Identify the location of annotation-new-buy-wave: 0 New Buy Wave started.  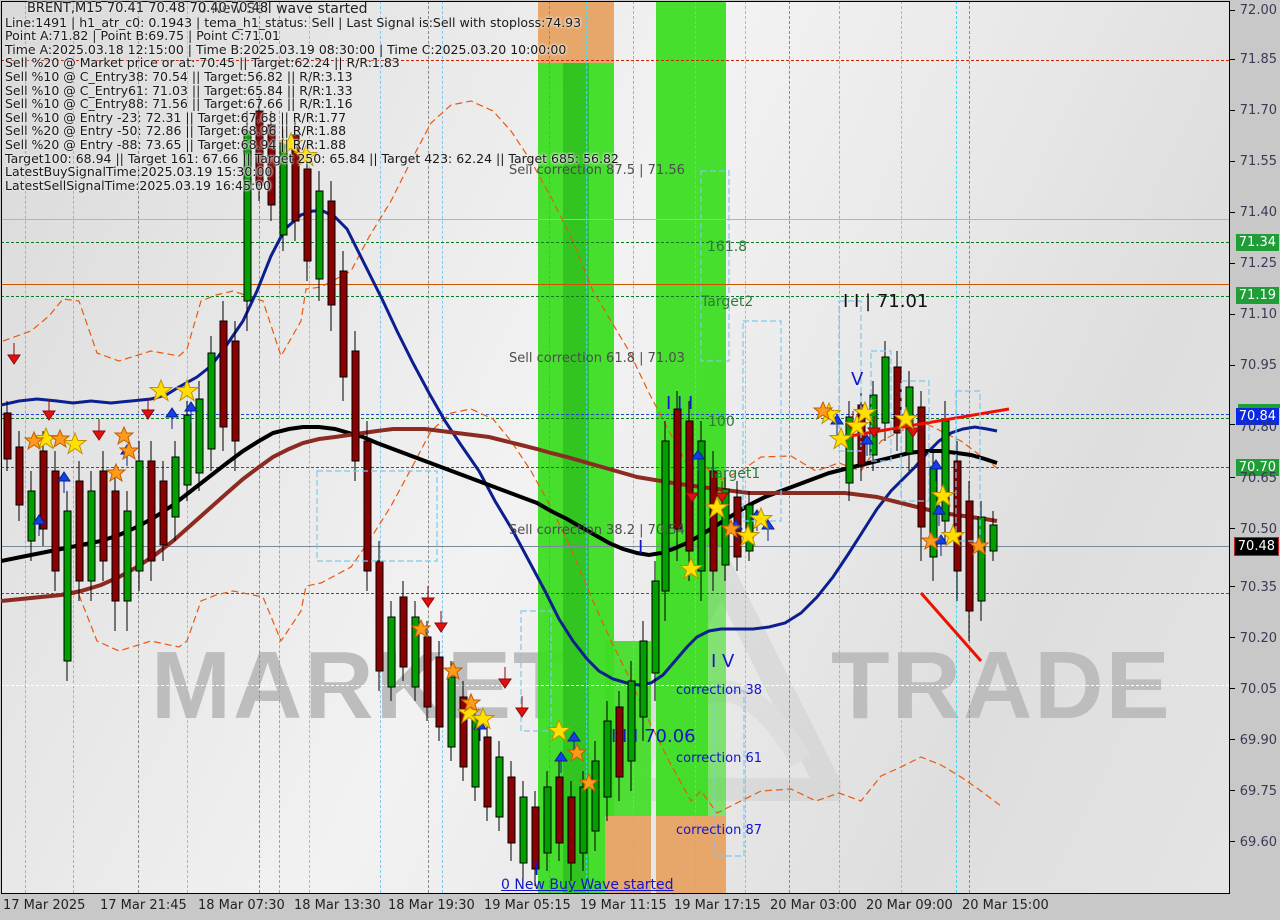
(587, 885).